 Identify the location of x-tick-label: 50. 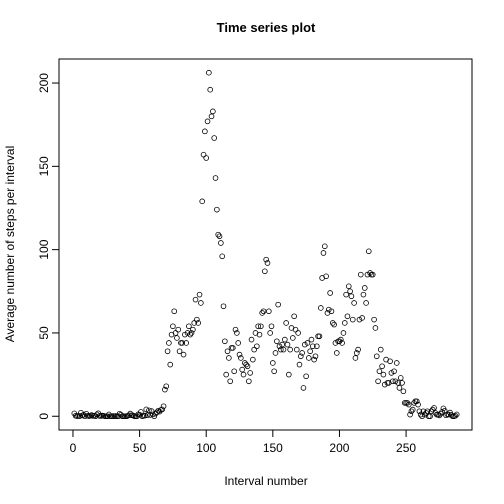
(140, 448).